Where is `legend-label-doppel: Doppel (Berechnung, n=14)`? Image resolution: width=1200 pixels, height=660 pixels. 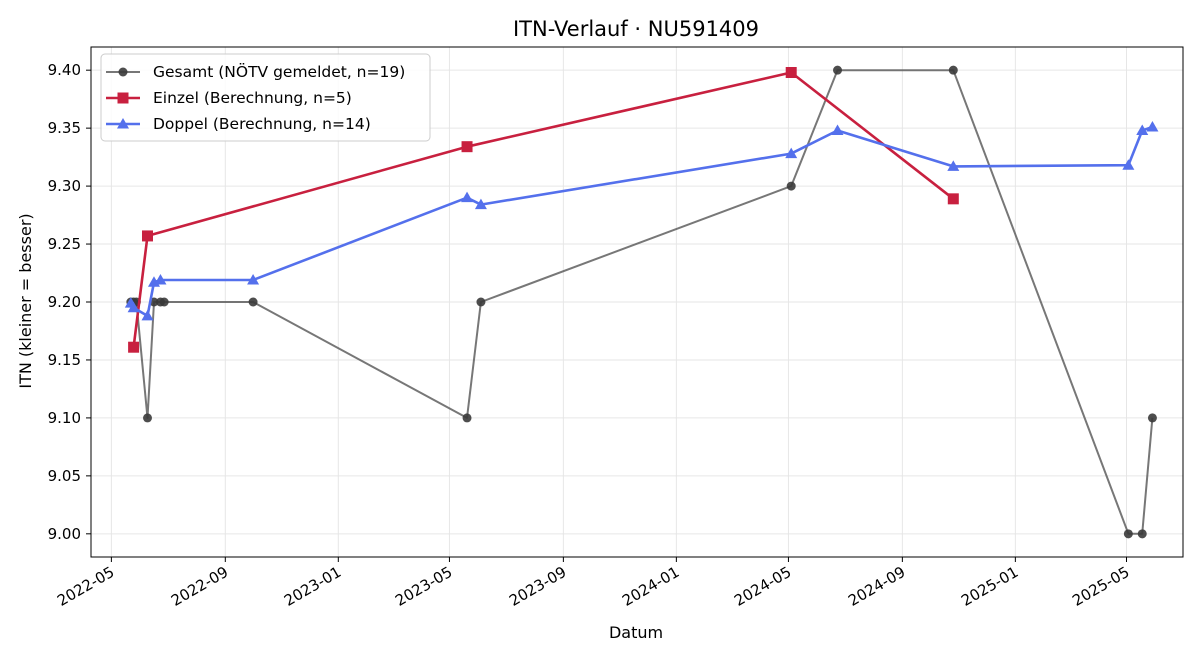
legend-label-doppel: Doppel (Berechnung, n=14) is located at coordinates (262, 124).